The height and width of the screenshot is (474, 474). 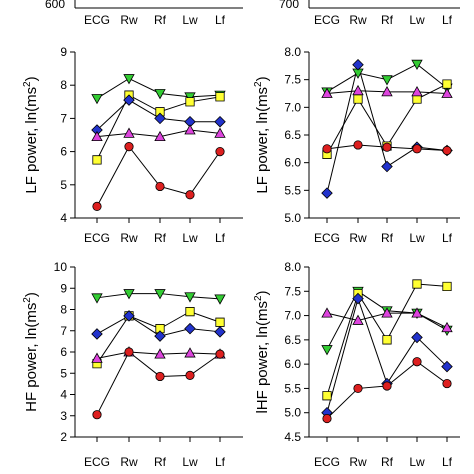 What do you see at coordinates (63, 118) in the screenshot?
I see `panel-upper-left-ytick-label-3: 7` at bounding box center [63, 118].